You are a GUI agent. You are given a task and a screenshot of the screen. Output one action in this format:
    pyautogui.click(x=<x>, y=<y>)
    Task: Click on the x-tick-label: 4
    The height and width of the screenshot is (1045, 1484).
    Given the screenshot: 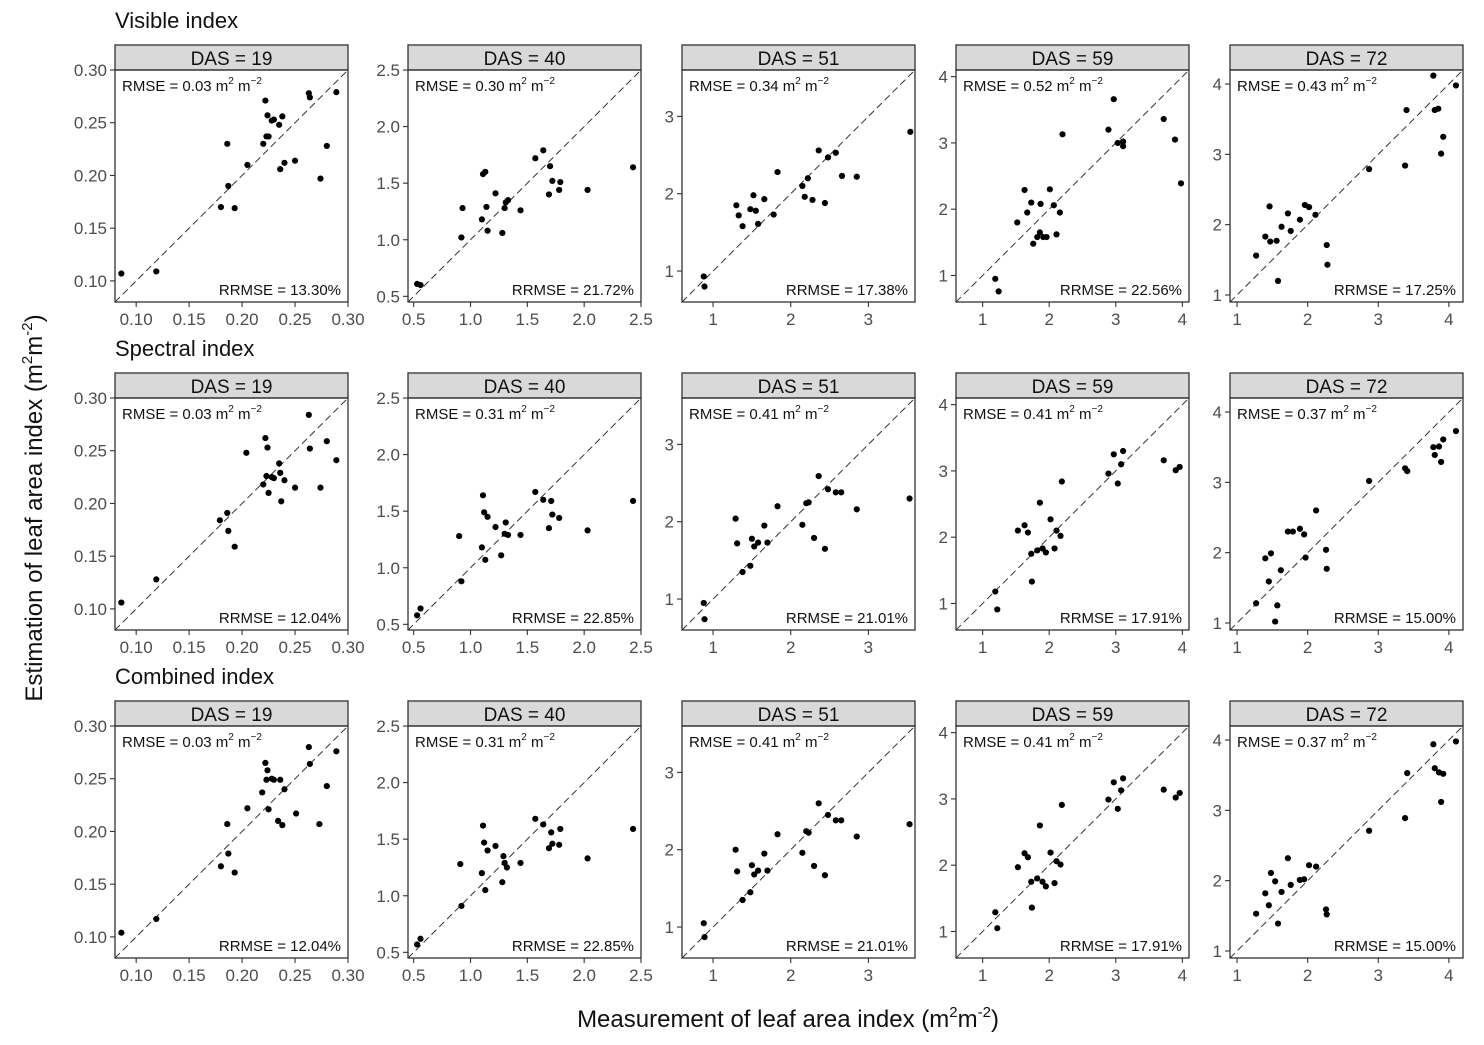 What is the action you would take?
    pyautogui.click(x=1448, y=647)
    